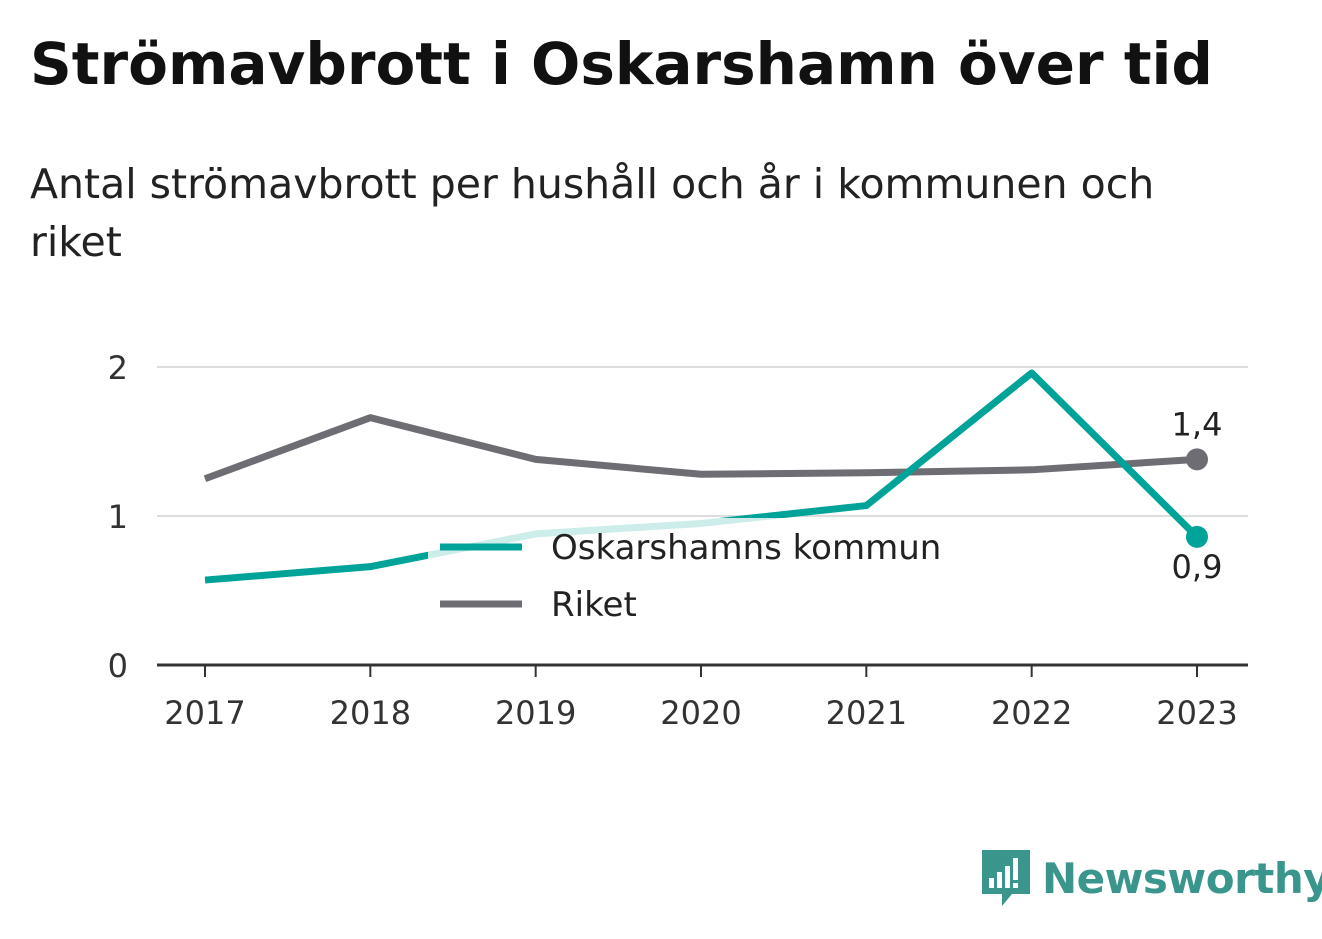 This screenshot has height=939, width=1322. Describe the element at coordinates (746, 548) in the screenshot. I see `legend-label-0: Oskarshamns kommun` at that location.